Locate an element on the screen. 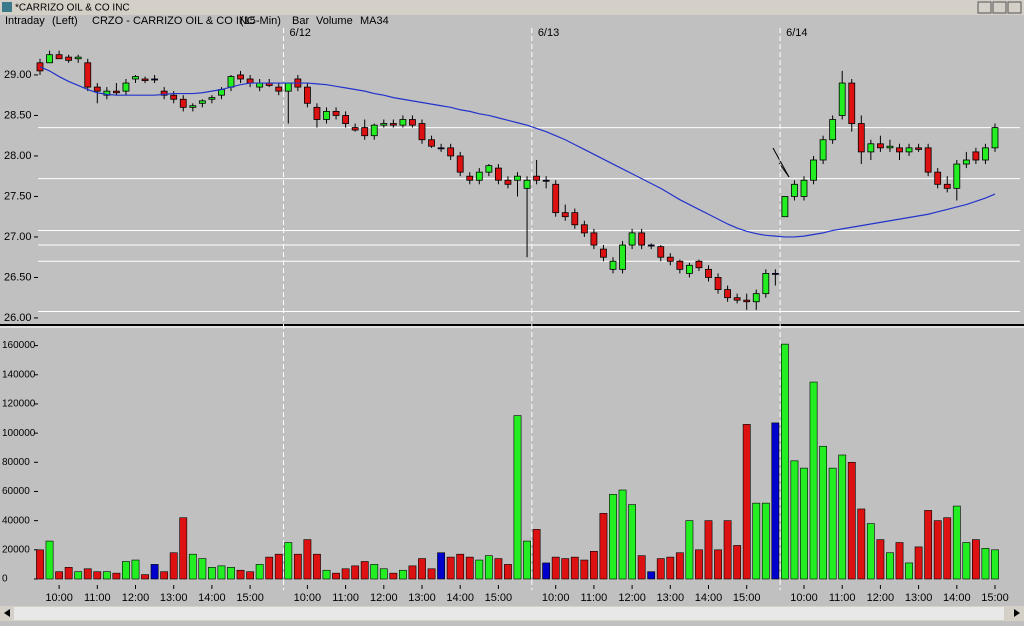  x-tick-label: 13:00 is located at coordinates (919, 598).